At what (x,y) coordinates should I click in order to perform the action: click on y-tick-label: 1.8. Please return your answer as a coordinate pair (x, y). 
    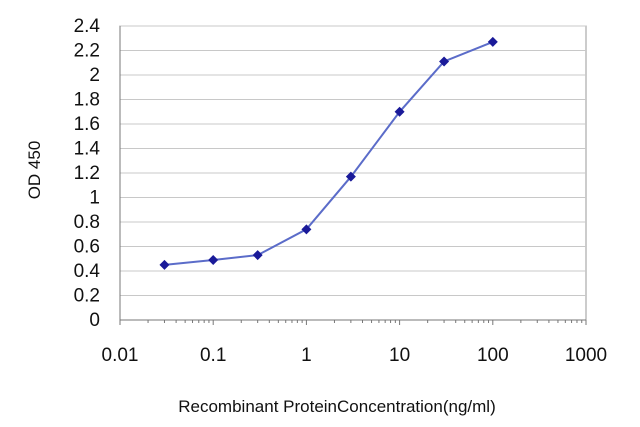
    Looking at the image, I should click on (87, 100).